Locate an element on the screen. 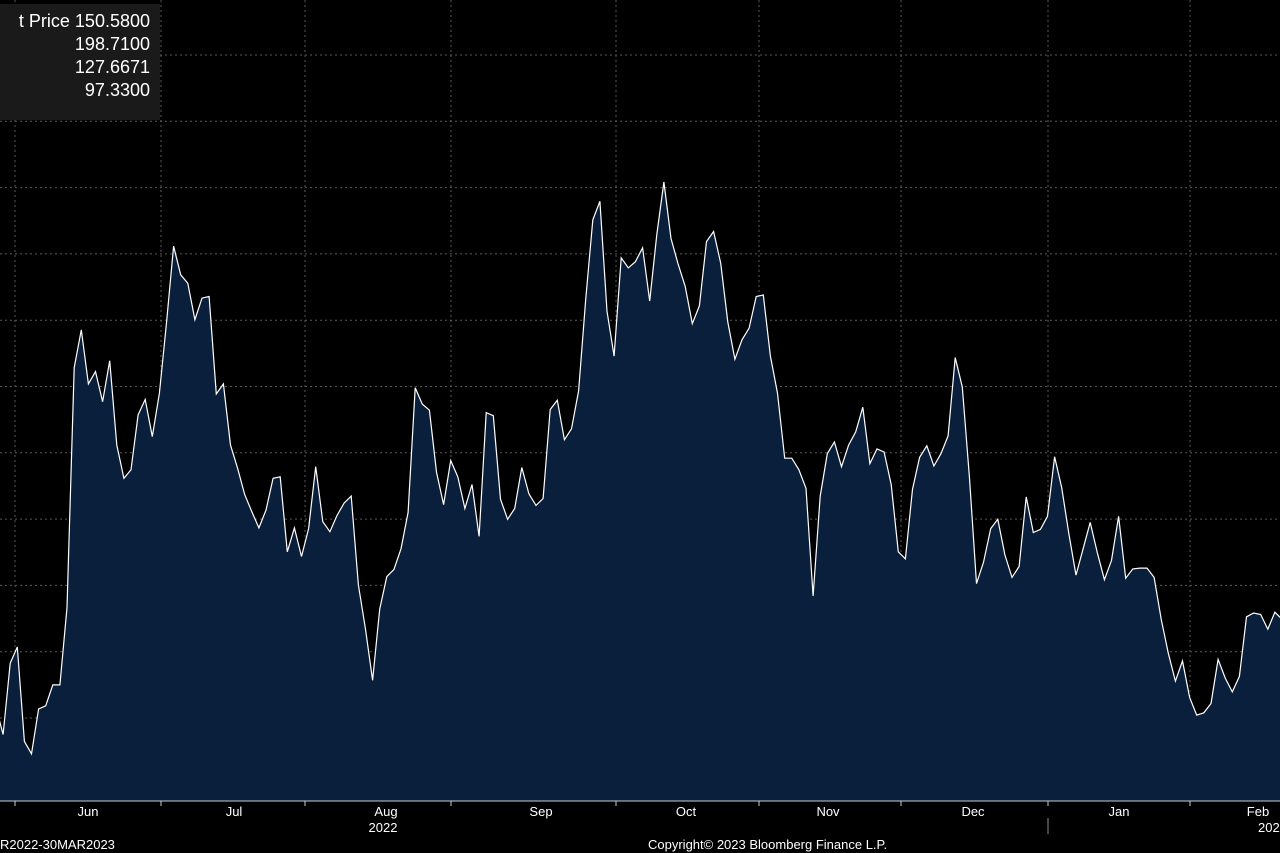  x-axis-ticks: Jun Jul Aug Sep Oct Nov Dec Jan Feb 2022 202 is located at coordinates (647, 818).